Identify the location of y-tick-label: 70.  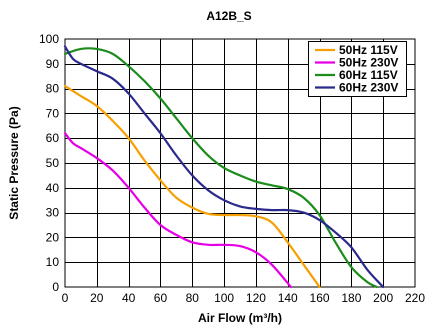
(53, 113).